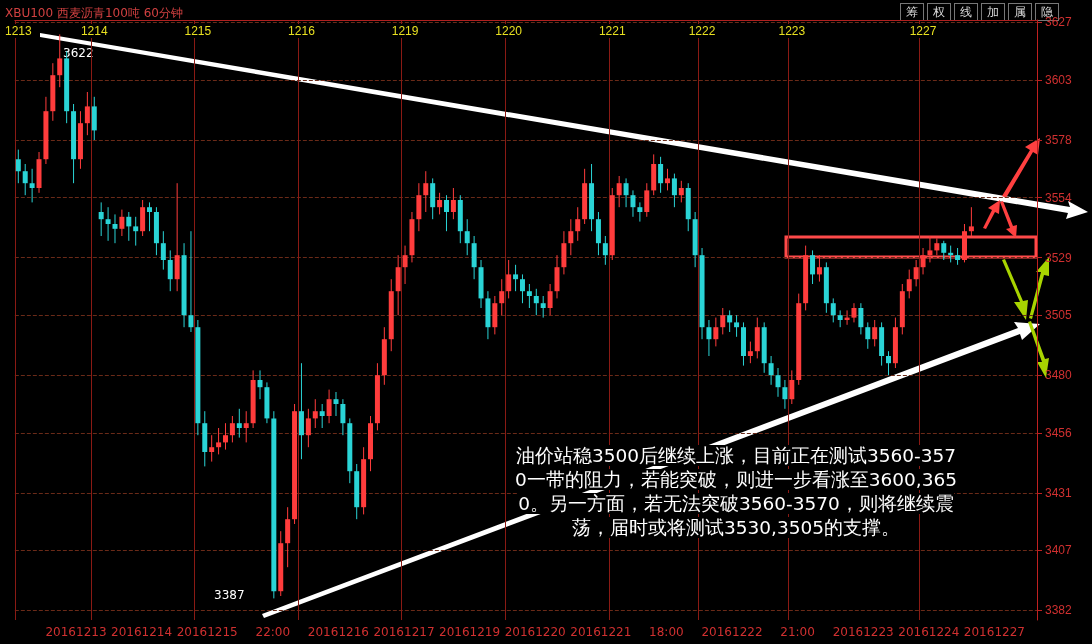  I want to click on text: 20161224, so click(929, 632).